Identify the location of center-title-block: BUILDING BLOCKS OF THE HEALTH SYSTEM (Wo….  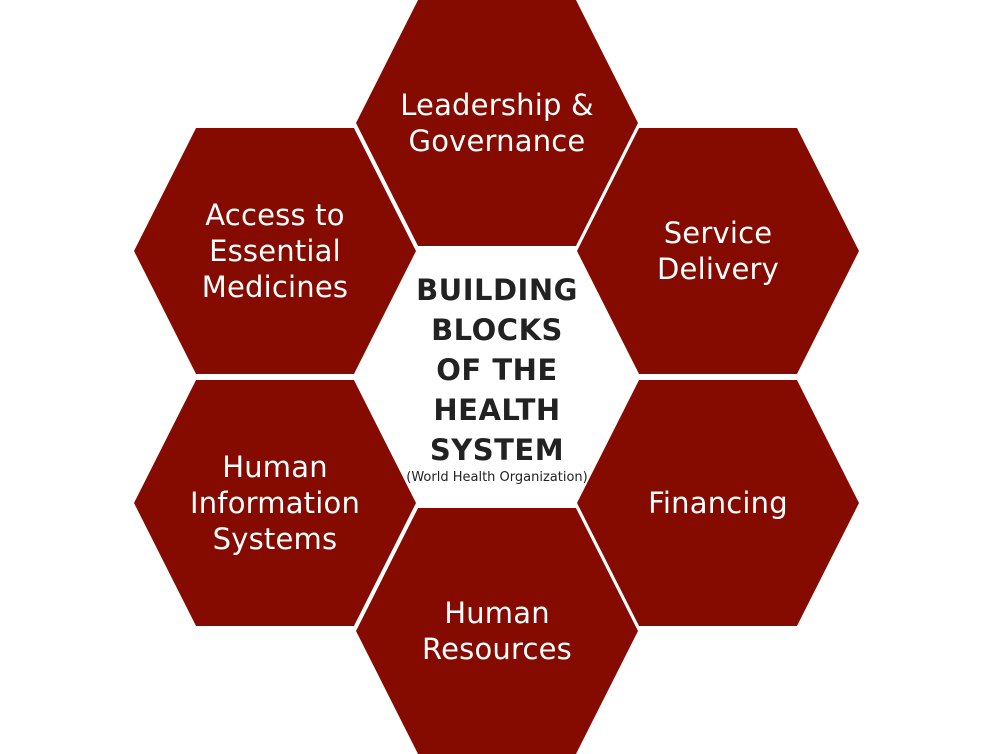
(497, 378).